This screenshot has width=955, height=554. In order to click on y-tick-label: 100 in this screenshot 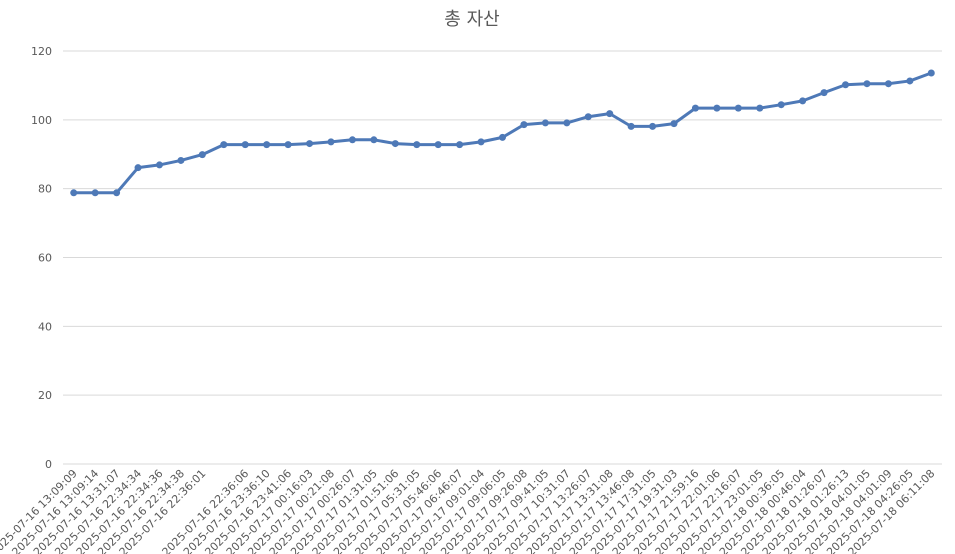, I will do `click(41, 120)`.